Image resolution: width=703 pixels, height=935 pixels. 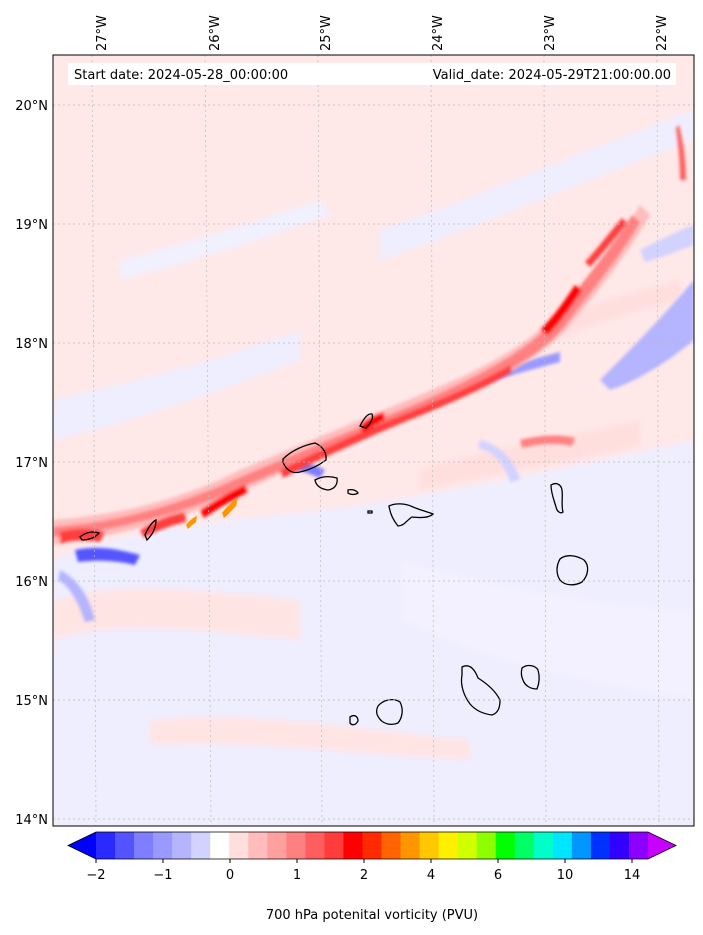 I want to click on lat-label-17n: 17°N, so click(x=31, y=463).